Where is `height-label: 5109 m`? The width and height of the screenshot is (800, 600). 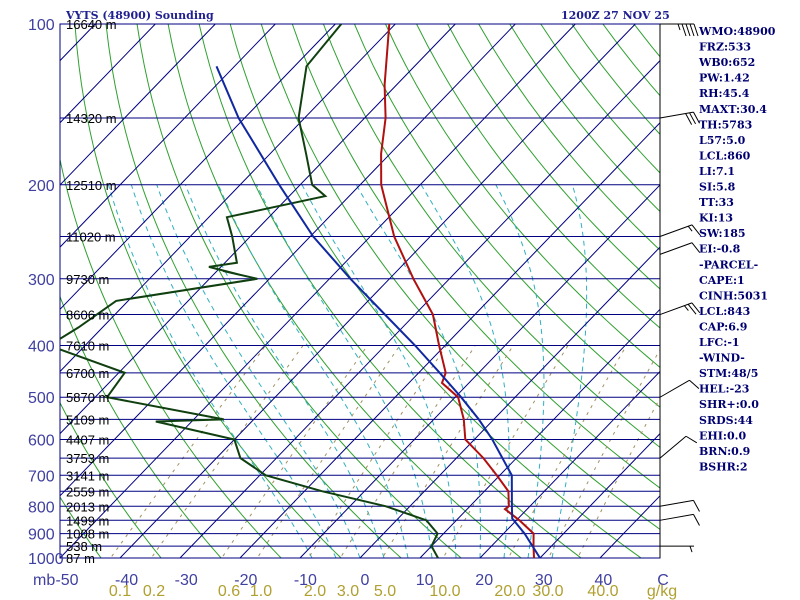
height-label: 5109 m is located at coordinates (87, 419).